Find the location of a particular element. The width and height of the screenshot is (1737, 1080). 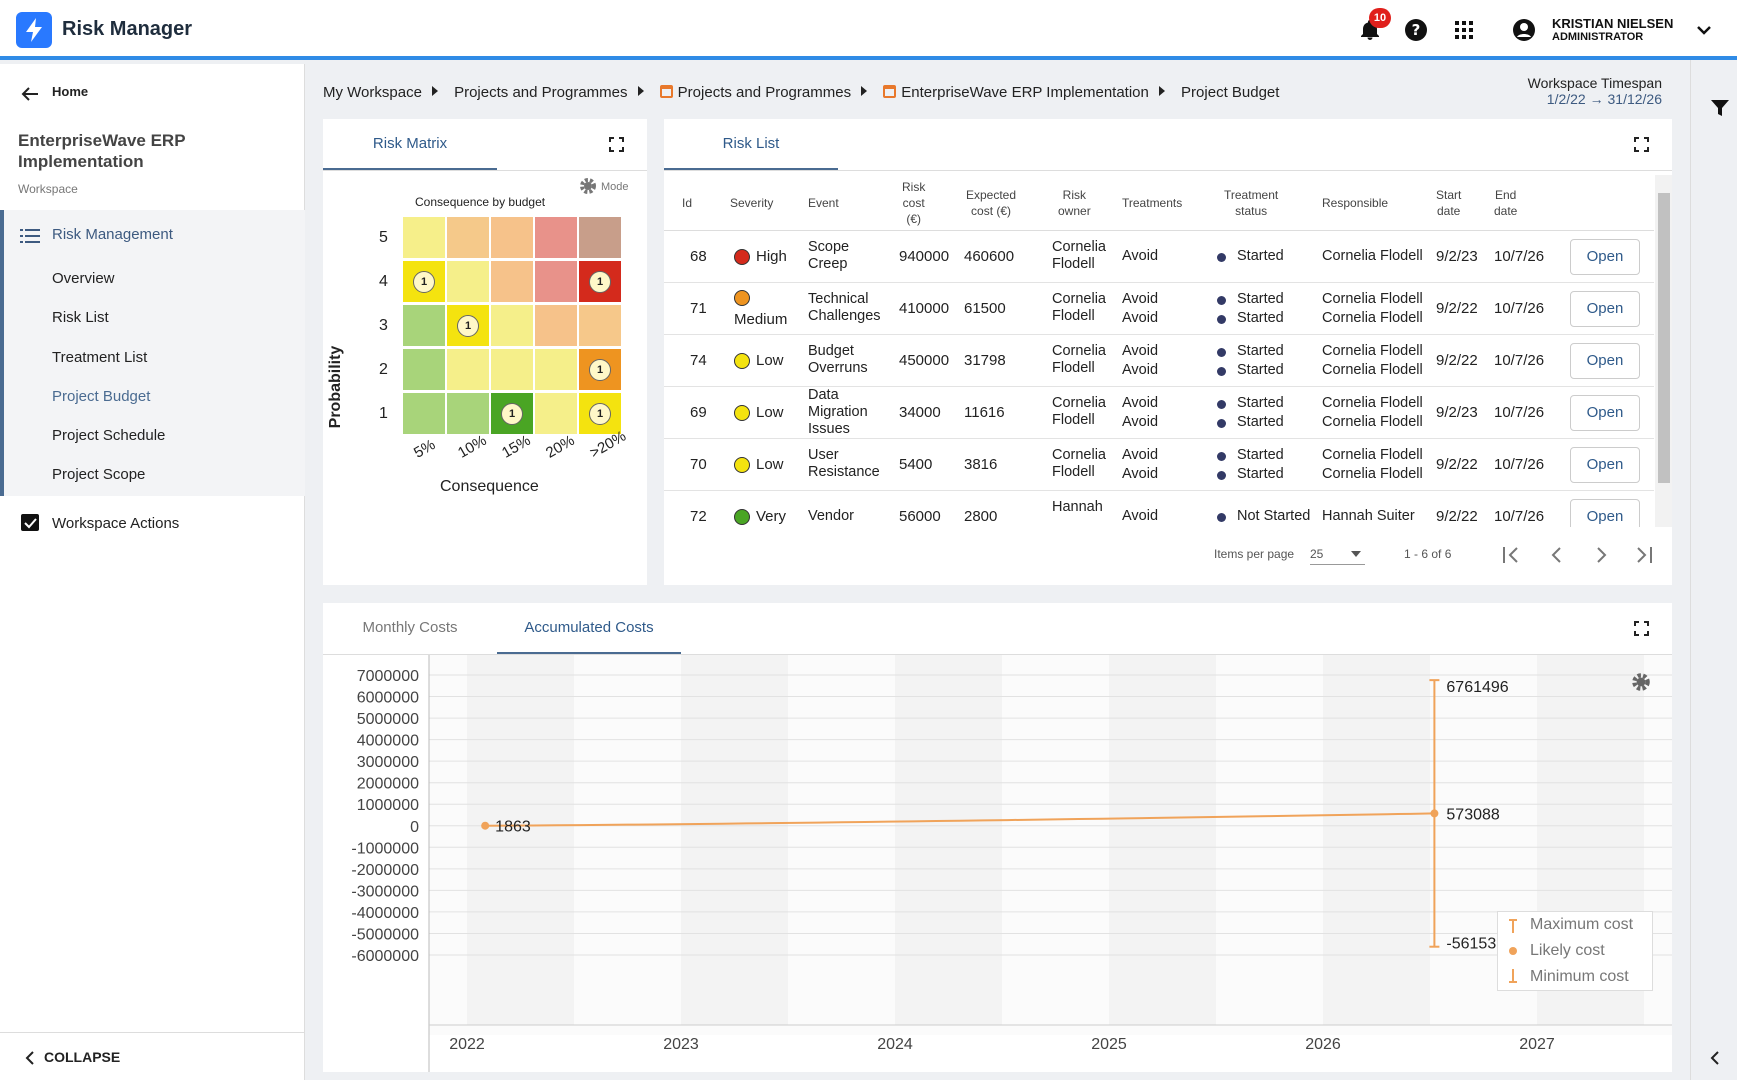

cell-event: Vendor is located at coordinates (831, 516).